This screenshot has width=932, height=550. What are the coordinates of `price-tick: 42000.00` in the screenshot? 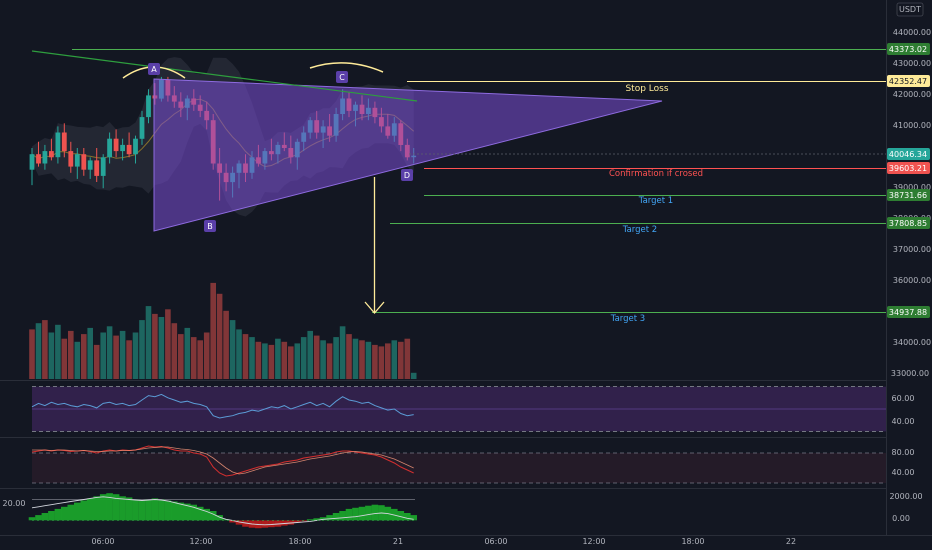 It's located at (912, 94).